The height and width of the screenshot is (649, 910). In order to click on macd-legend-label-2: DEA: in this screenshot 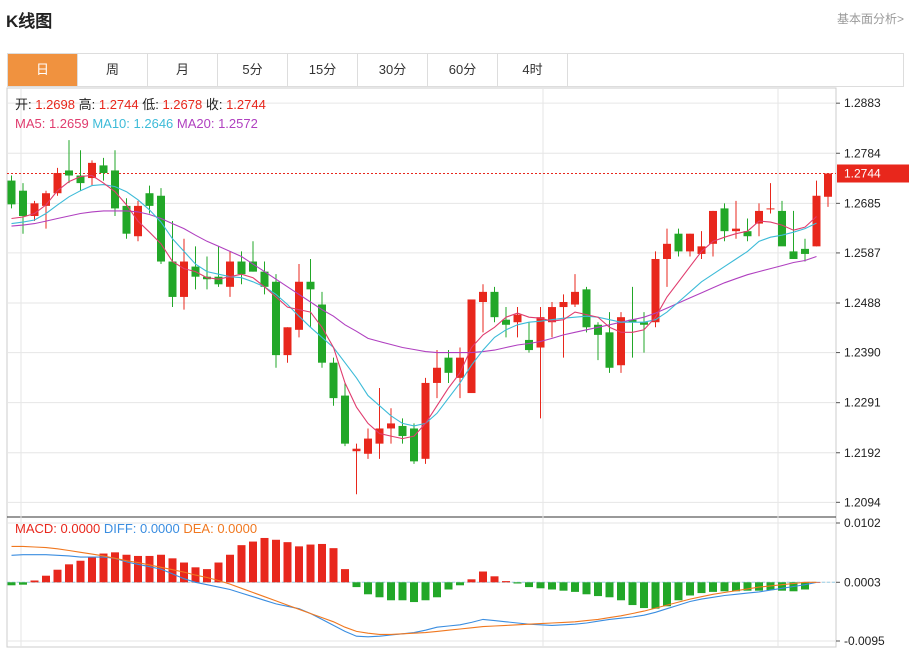, I will do `click(197, 528)`.